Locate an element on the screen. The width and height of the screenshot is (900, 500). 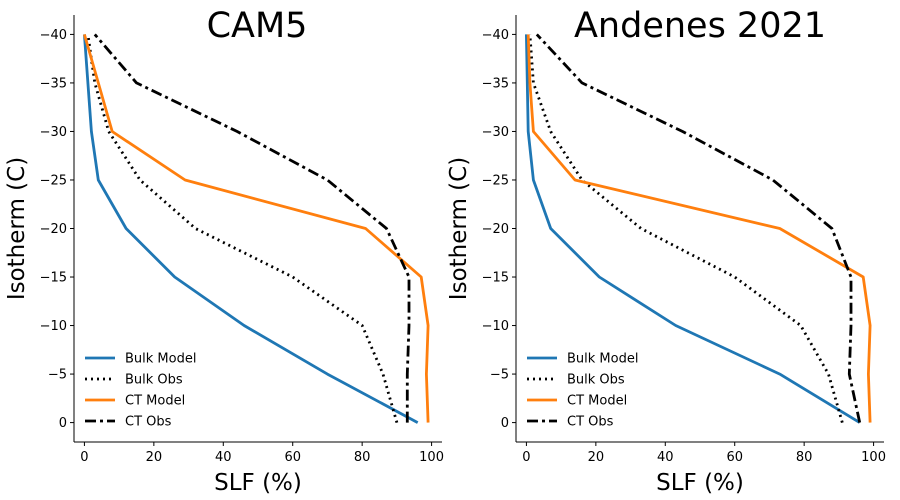
chart-title: Andenes 2021 is located at coordinates (700, 26).